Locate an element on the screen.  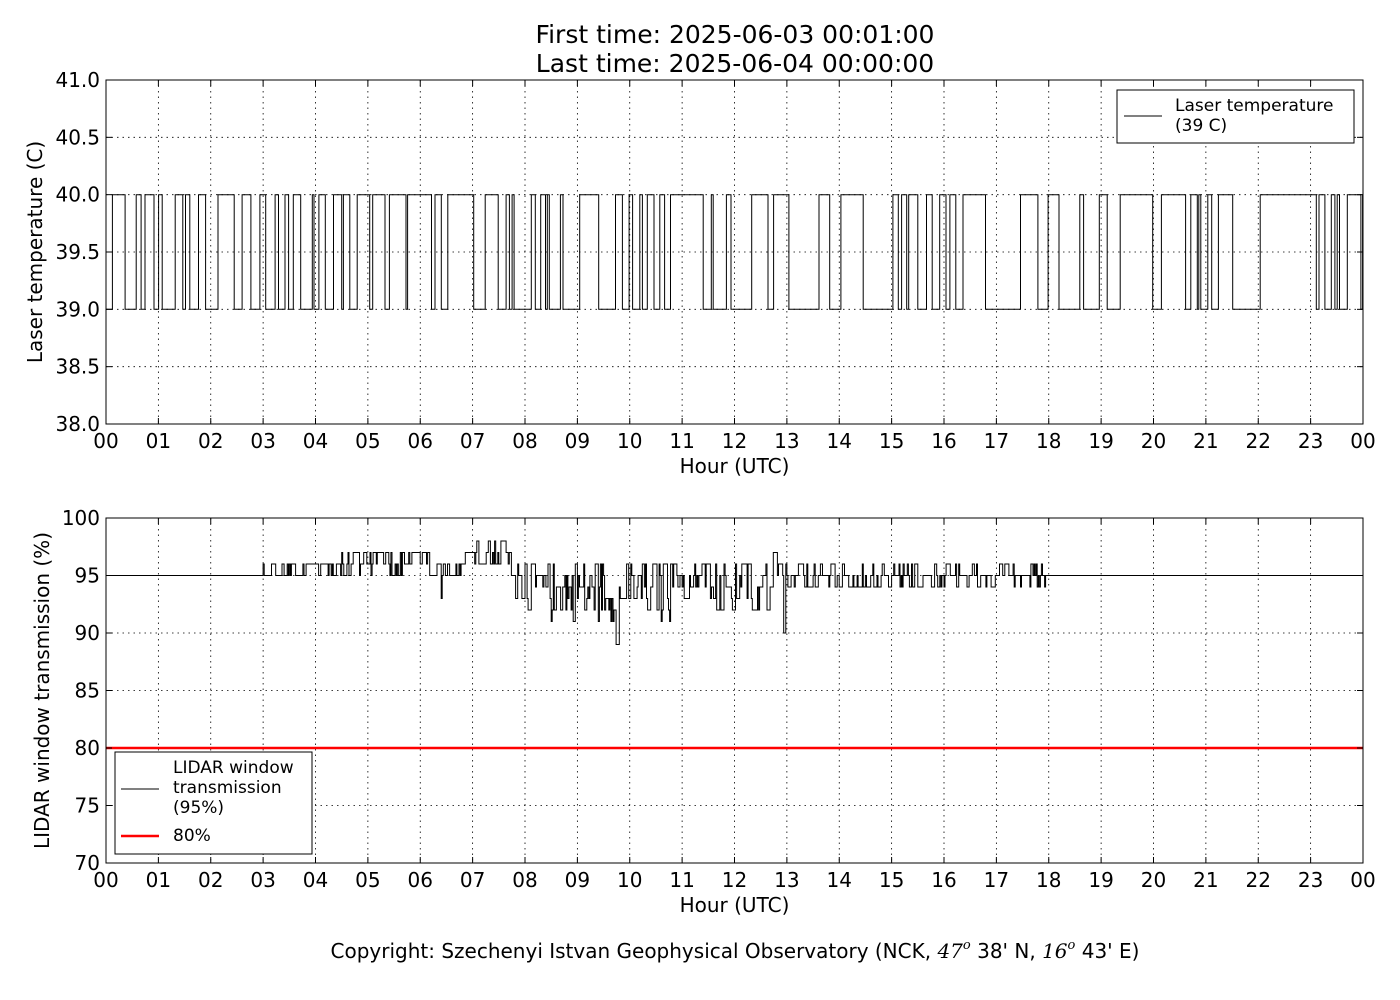
legend-label: (39 C) is located at coordinates (1201, 126).